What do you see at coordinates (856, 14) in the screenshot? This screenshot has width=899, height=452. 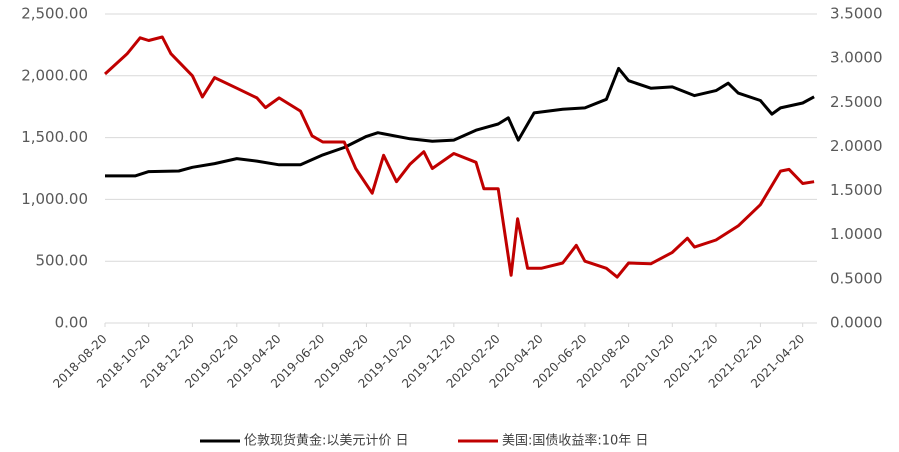 I see `y2-tick-label: 3.5000` at bounding box center [856, 14].